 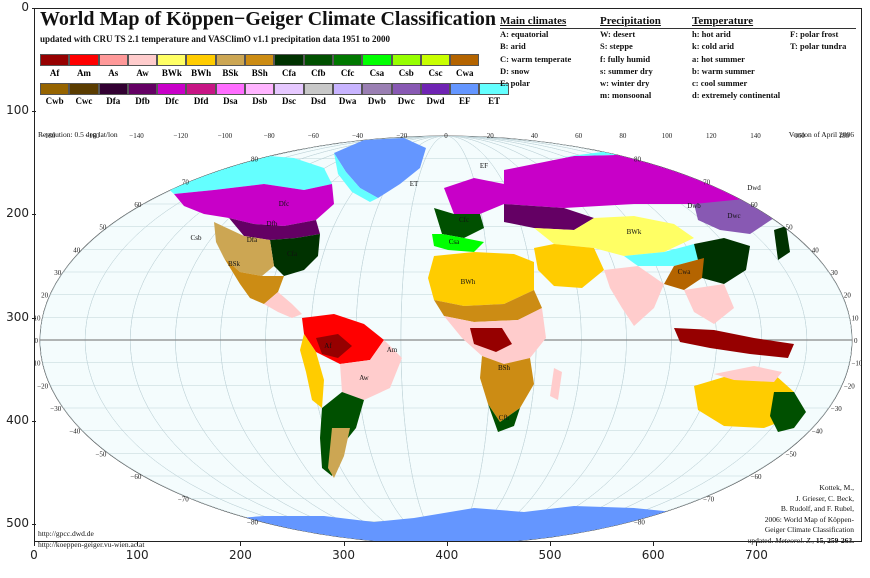 I want to click on citation-line: J. Grieser, C. Beck,, so click(x=824, y=498).